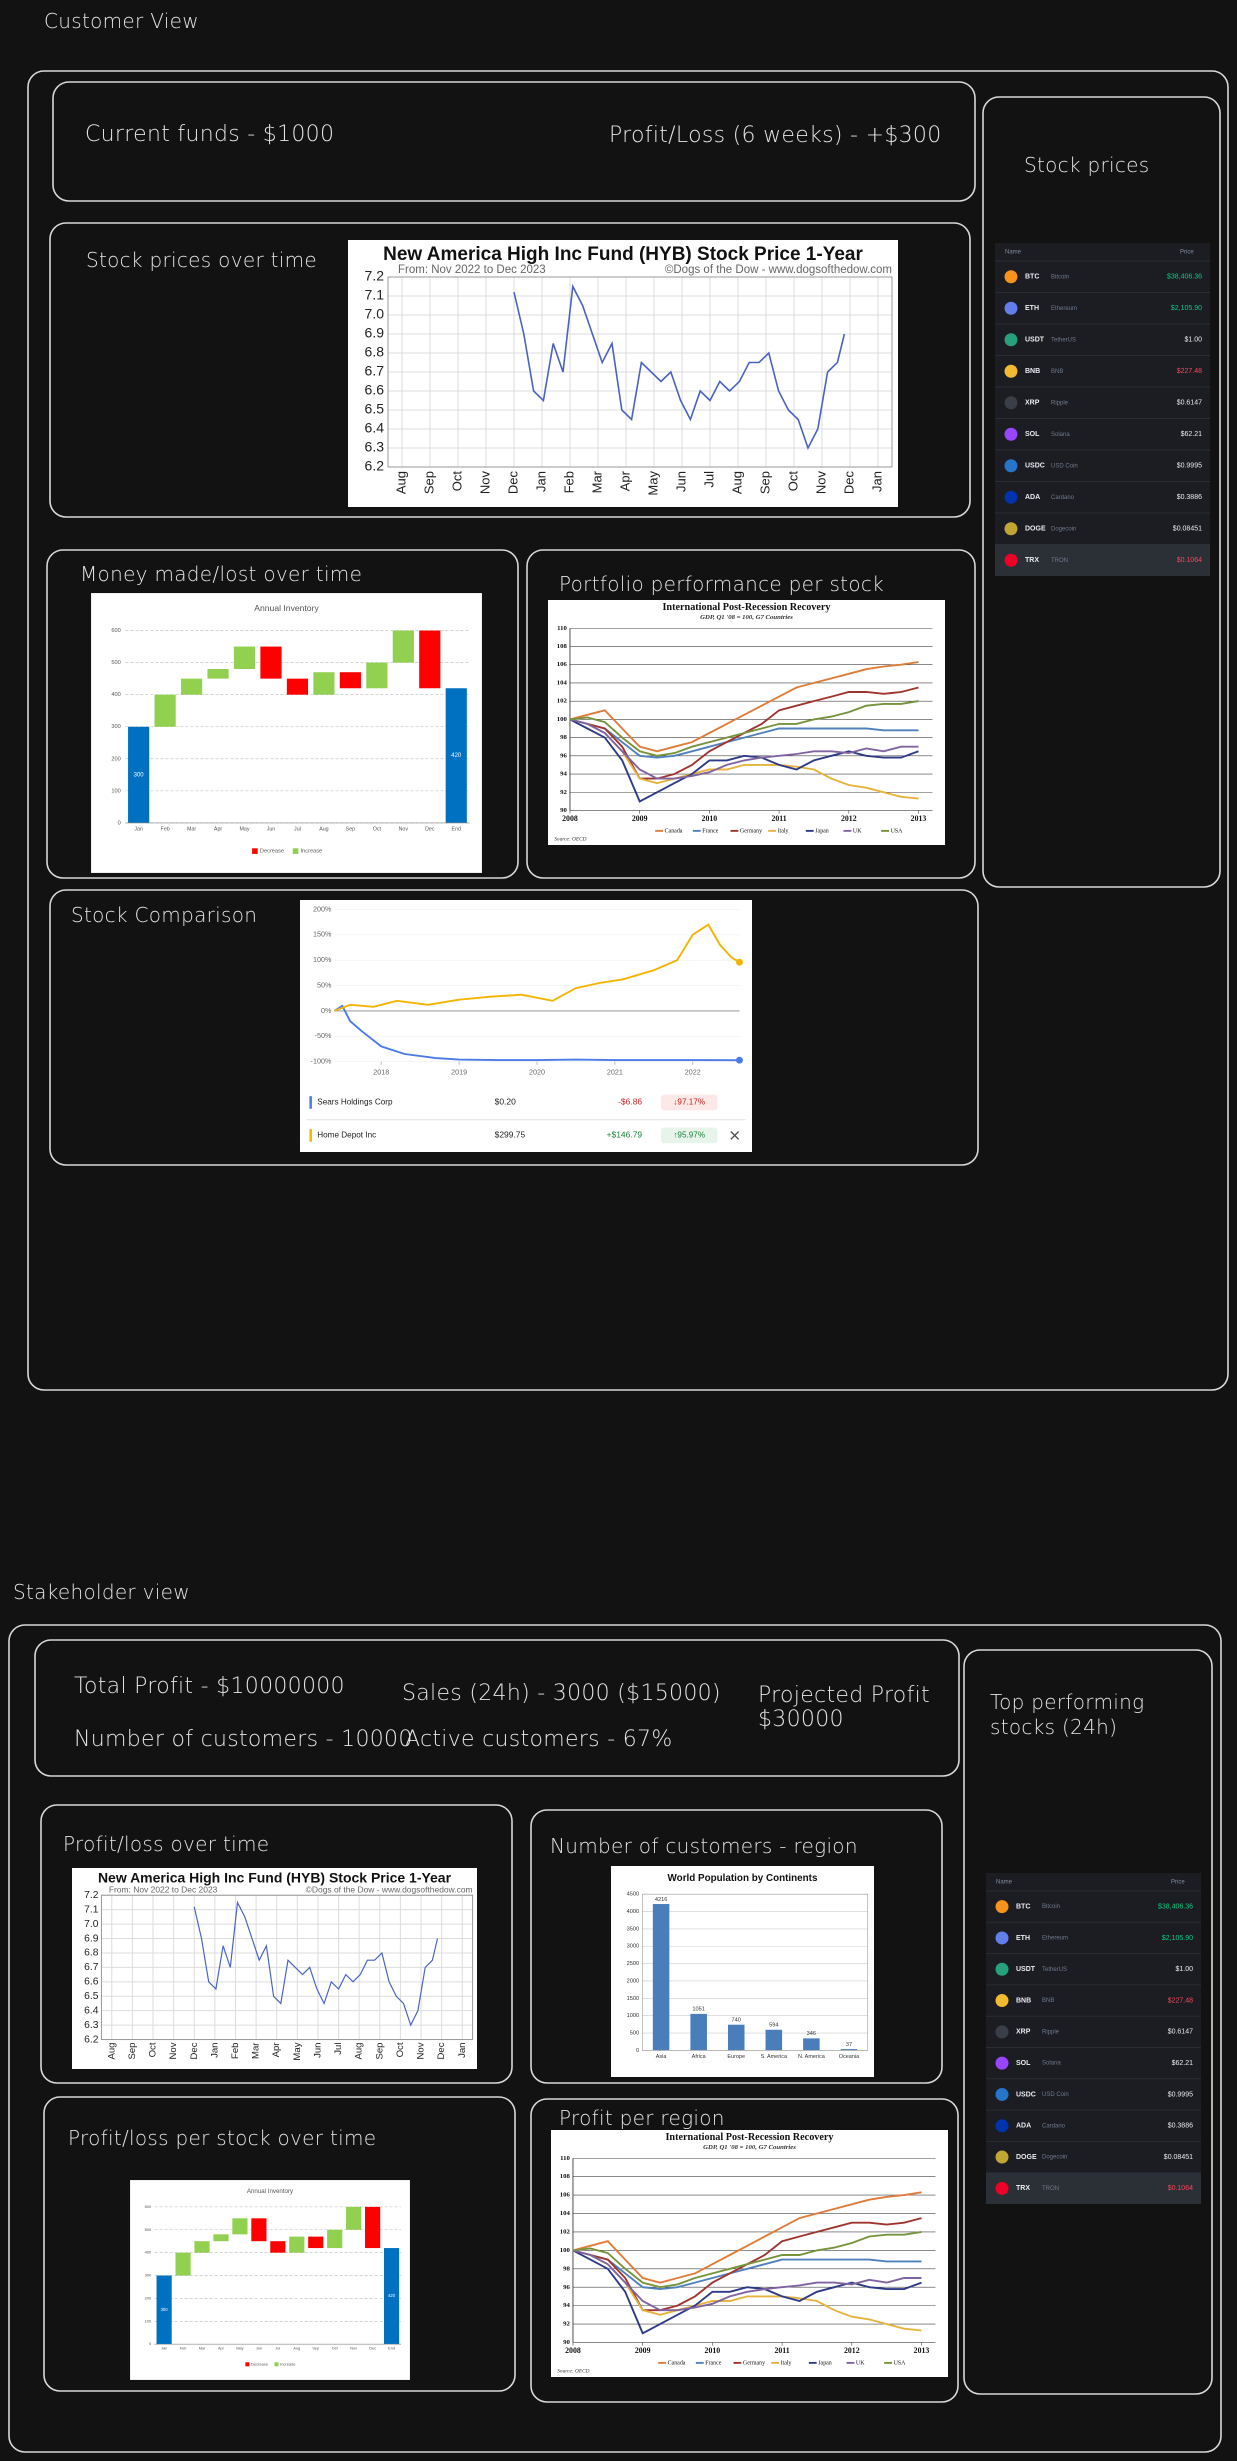  I want to click on y-tick-label: 98, so click(566, 2268).